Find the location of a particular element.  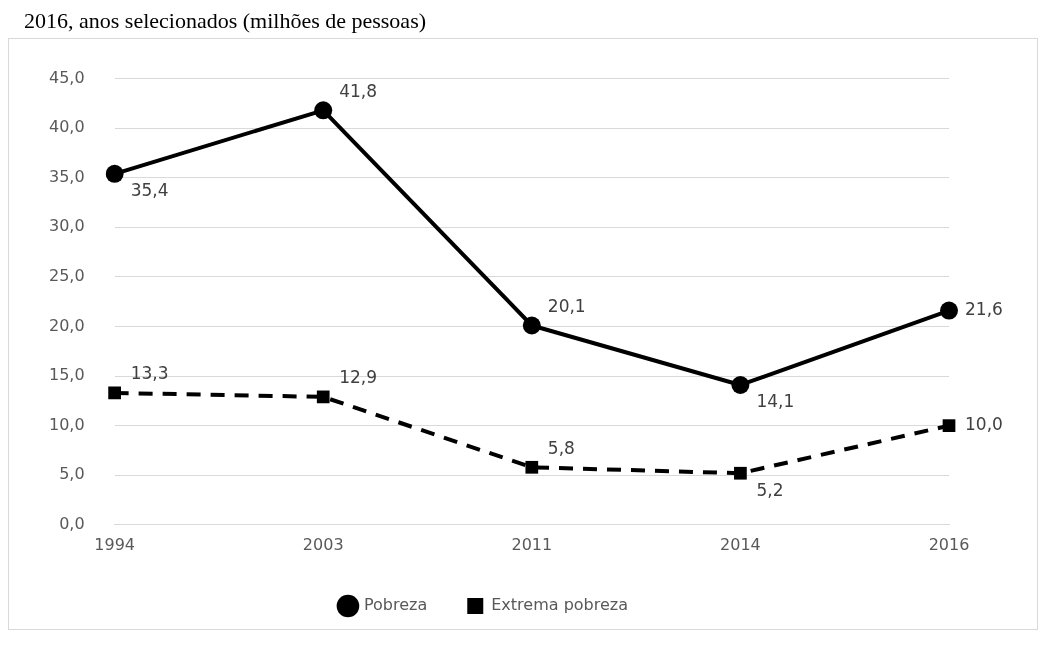

y-tick-label: 45,0 is located at coordinates (67, 77).